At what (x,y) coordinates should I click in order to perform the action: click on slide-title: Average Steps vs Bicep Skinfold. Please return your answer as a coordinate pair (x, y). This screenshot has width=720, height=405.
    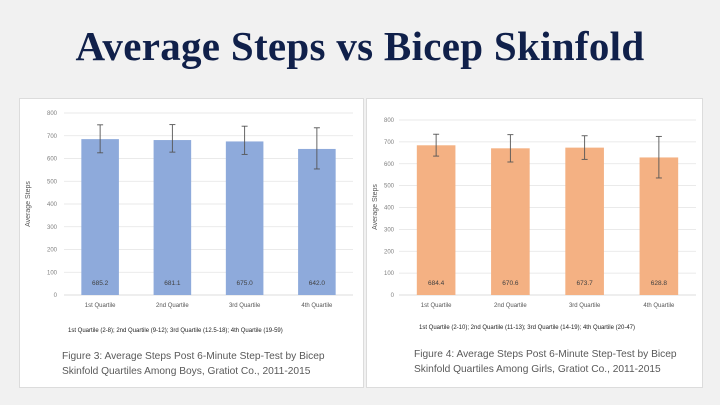
    Looking at the image, I should click on (360, 46).